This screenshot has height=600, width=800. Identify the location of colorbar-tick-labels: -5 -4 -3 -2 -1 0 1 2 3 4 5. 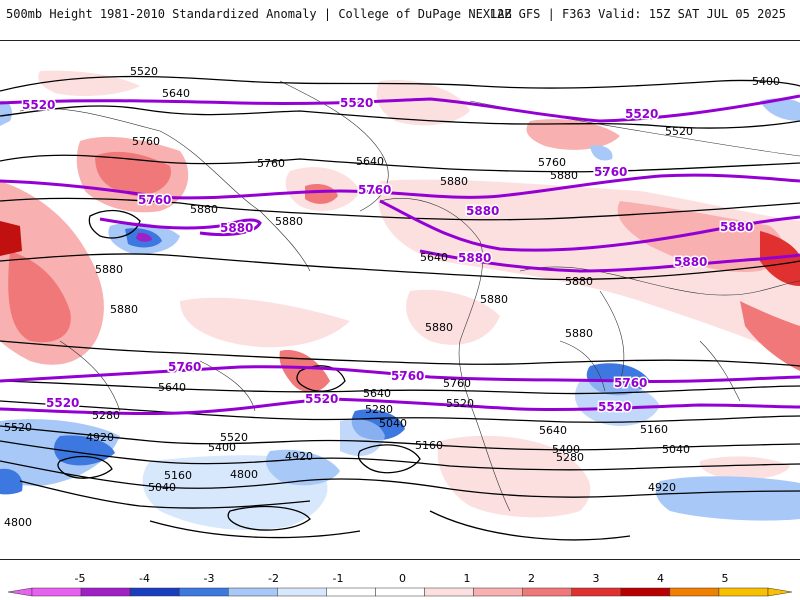
(402, 578).